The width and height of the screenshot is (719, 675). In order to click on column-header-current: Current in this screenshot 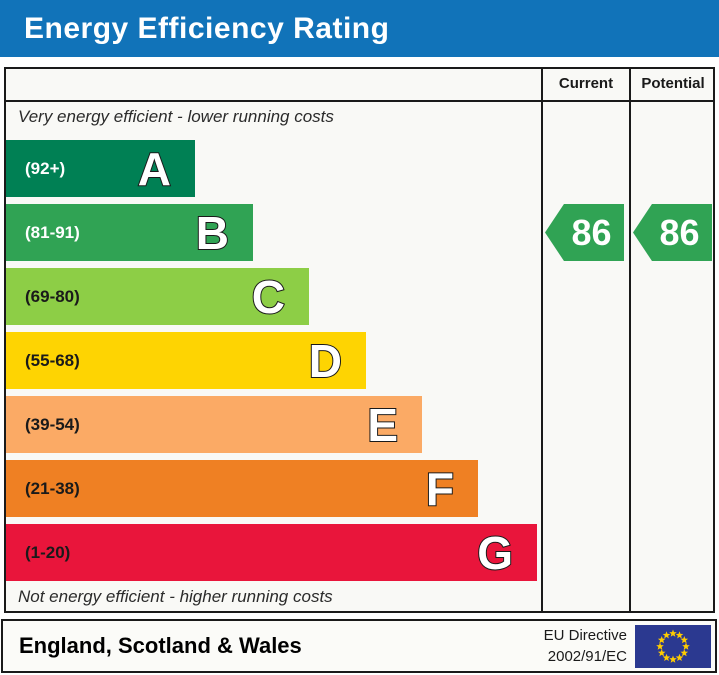, I will do `click(586, 83)`.